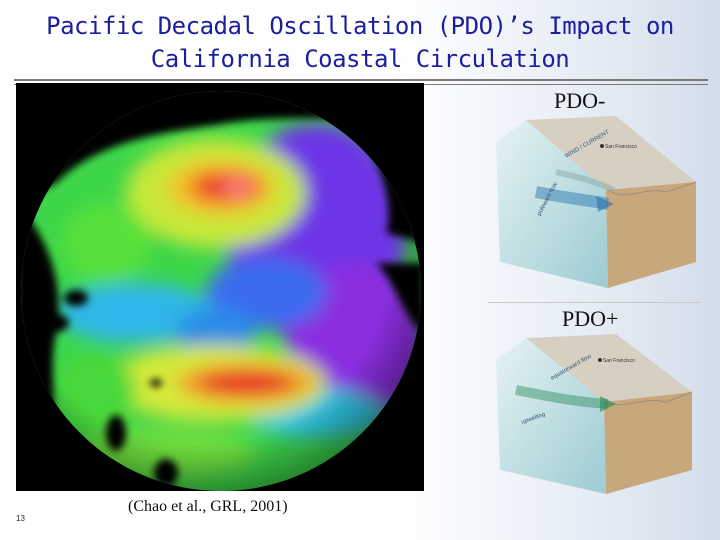 This screenshot has width=720, height=540. I want to click on pdo-plus-label: PDO+, so click(590, 318).